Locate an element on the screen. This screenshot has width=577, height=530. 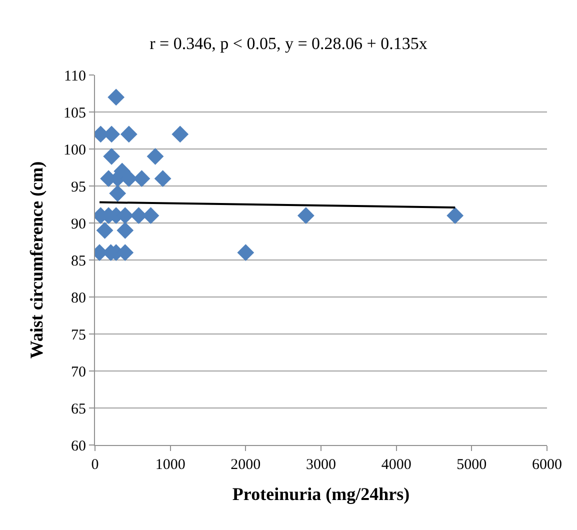
x-tick-label: 3000 is located at coordinates (321, 465).